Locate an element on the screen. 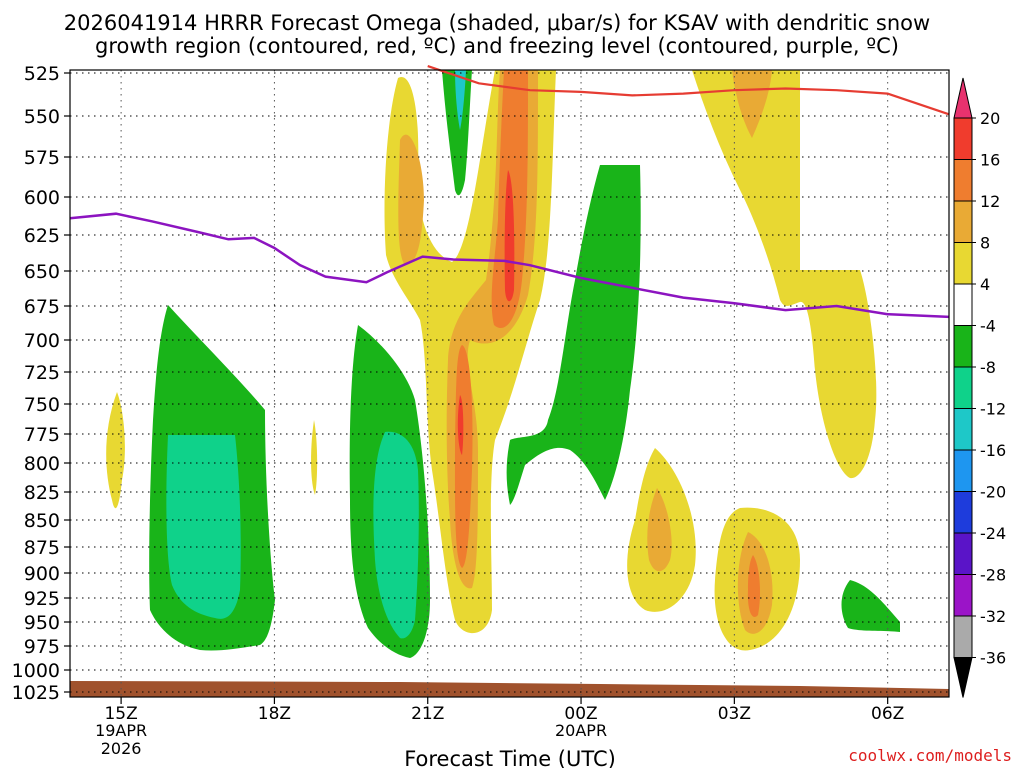 This screenshot has width=1024, height=768. y-tick-label: 750 is located at coordinates (42, 405).